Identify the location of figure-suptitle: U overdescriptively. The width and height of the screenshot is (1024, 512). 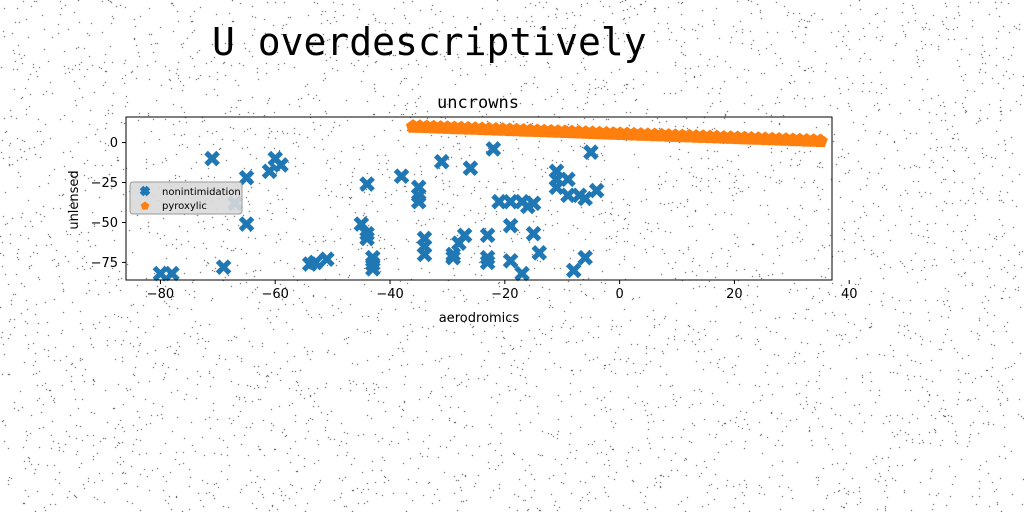
(429, 42).